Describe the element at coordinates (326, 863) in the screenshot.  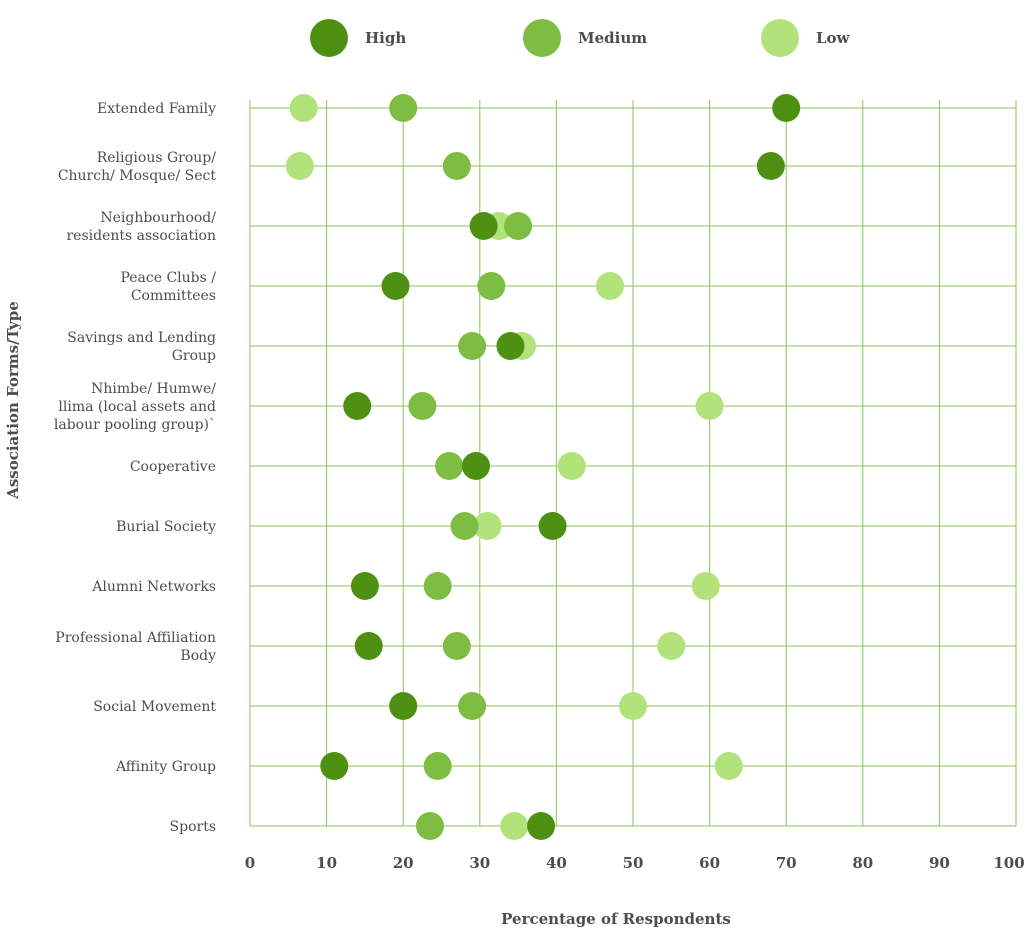
I see `x-tick-label: 10` at that location.